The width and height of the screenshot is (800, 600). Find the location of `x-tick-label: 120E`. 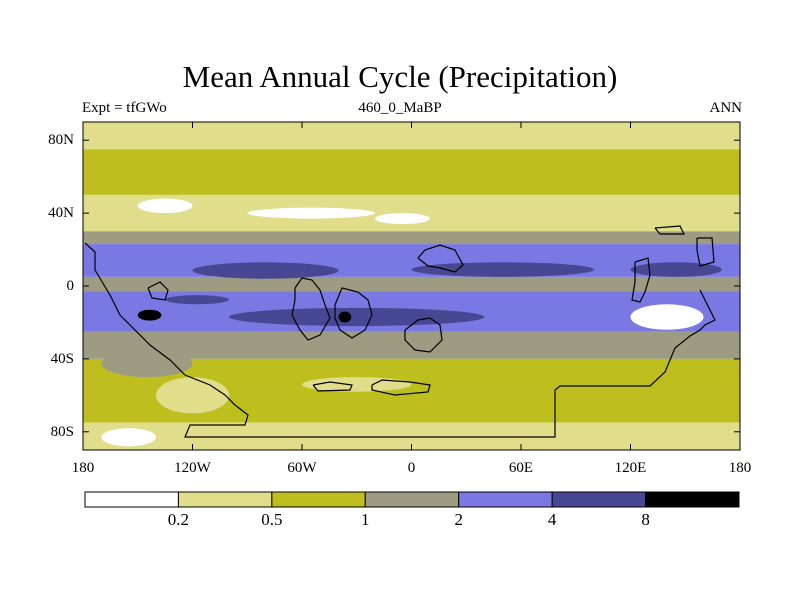

x-tick-label: 120E is located at coordinates (630, 468).